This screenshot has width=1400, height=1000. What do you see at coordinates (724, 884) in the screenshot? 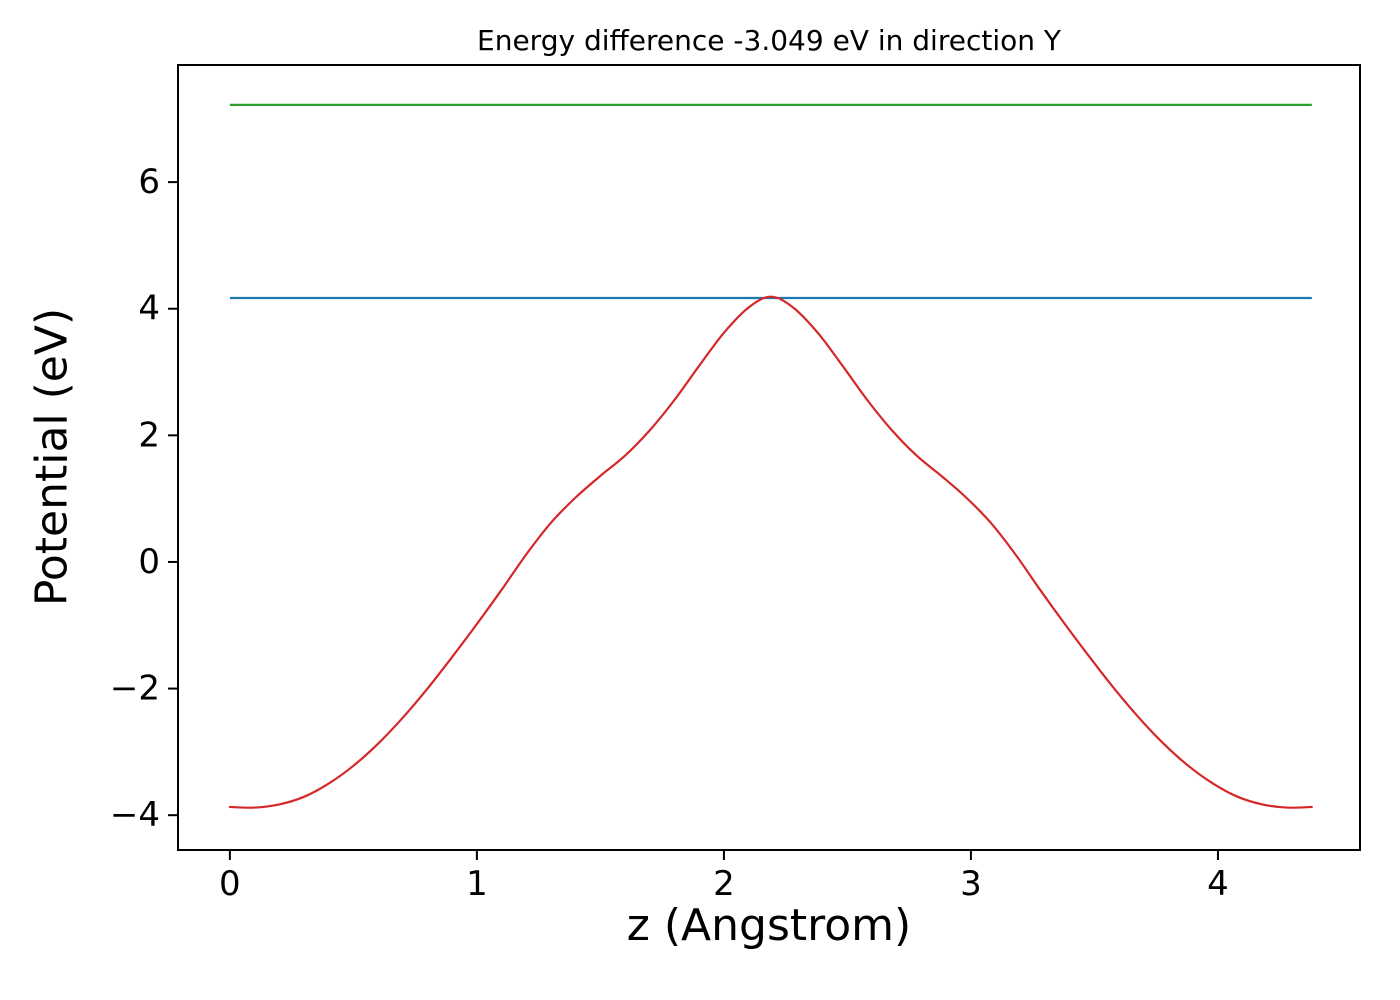
I see `x-tick-label: 2` at bounding box center [724, 884].